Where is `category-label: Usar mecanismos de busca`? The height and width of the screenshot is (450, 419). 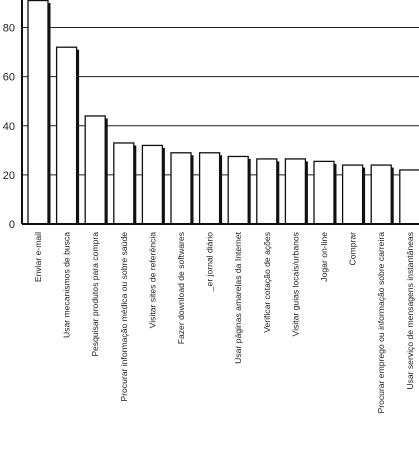 category-label: Usar mecanismos de busca is located at coordinates (67, 285).